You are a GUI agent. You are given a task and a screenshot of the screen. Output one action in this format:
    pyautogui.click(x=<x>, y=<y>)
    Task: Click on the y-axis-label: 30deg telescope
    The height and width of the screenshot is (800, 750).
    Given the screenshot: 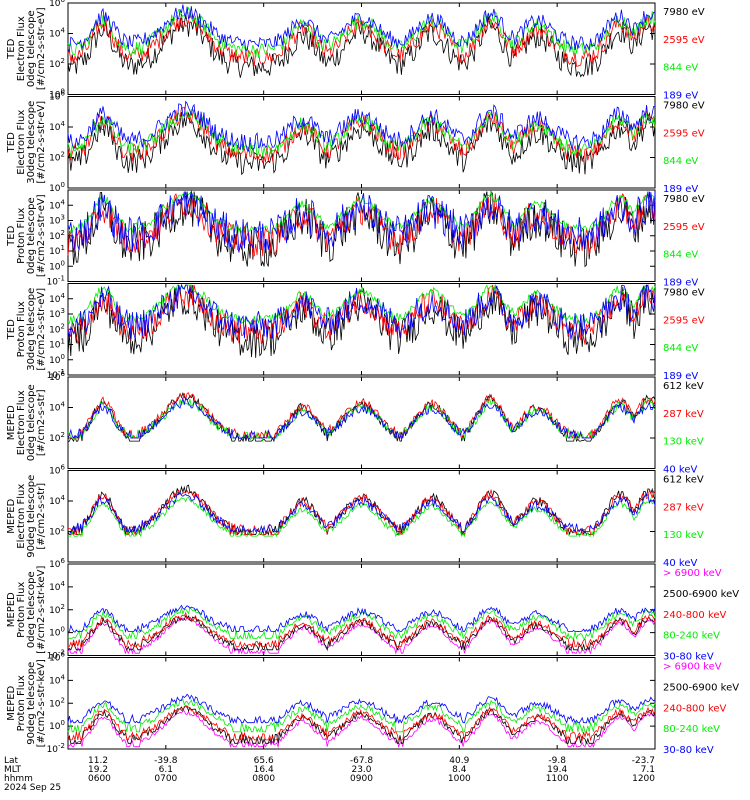 What is the action you would take?
    pyautogui.click(x=31, y=142)
    